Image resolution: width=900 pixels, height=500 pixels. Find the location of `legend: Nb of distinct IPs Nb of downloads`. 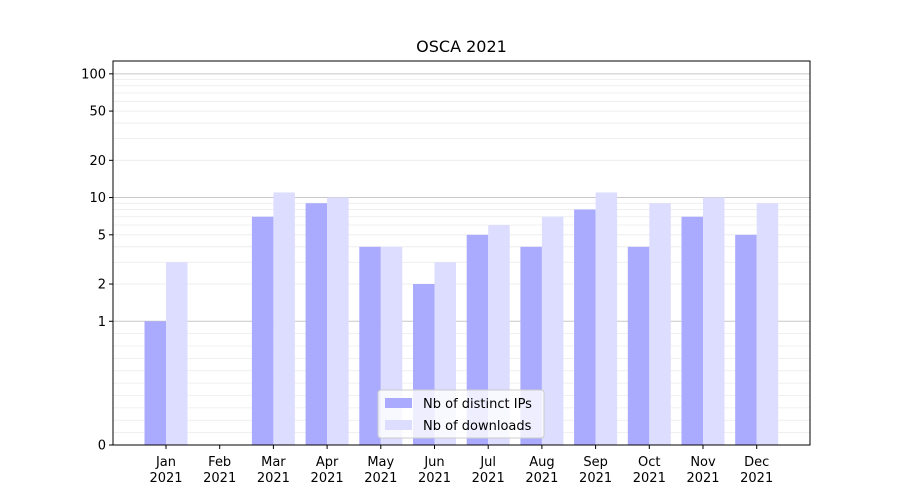

legend: Nb of distinct IPs Nb of downloads is located at coordinates (461, 414).